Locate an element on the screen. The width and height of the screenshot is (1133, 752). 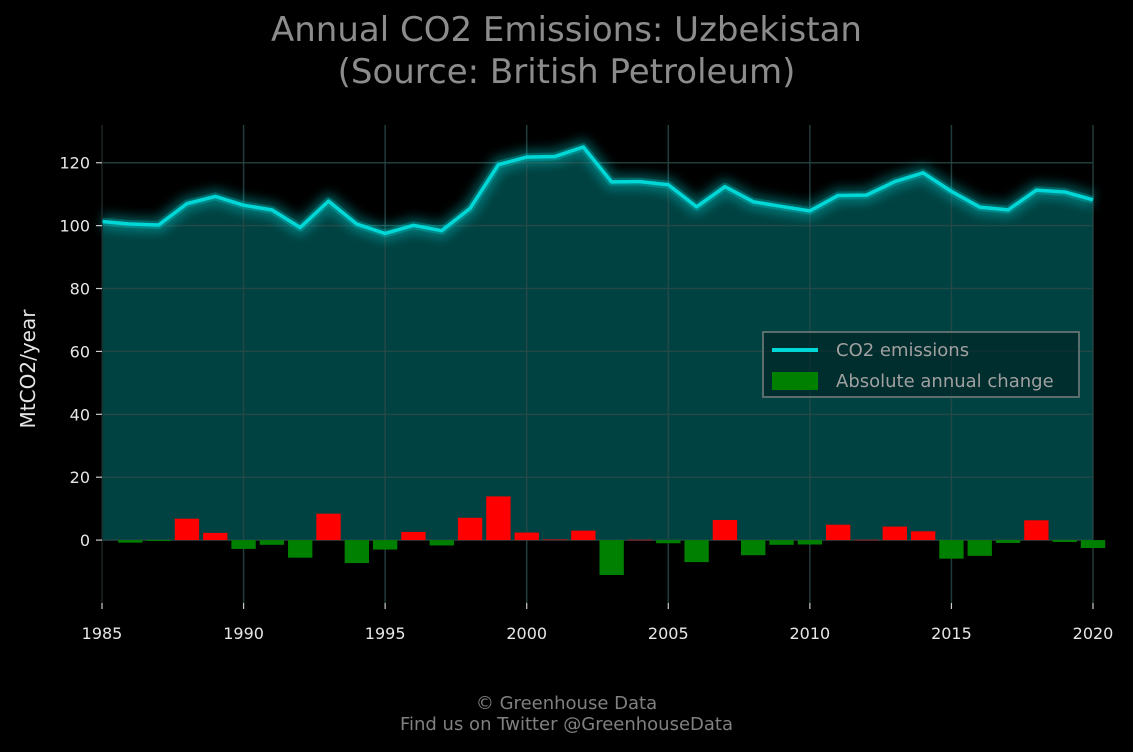
credit-copyright: © Greenhouse Data is located at coordinates (566, 703).